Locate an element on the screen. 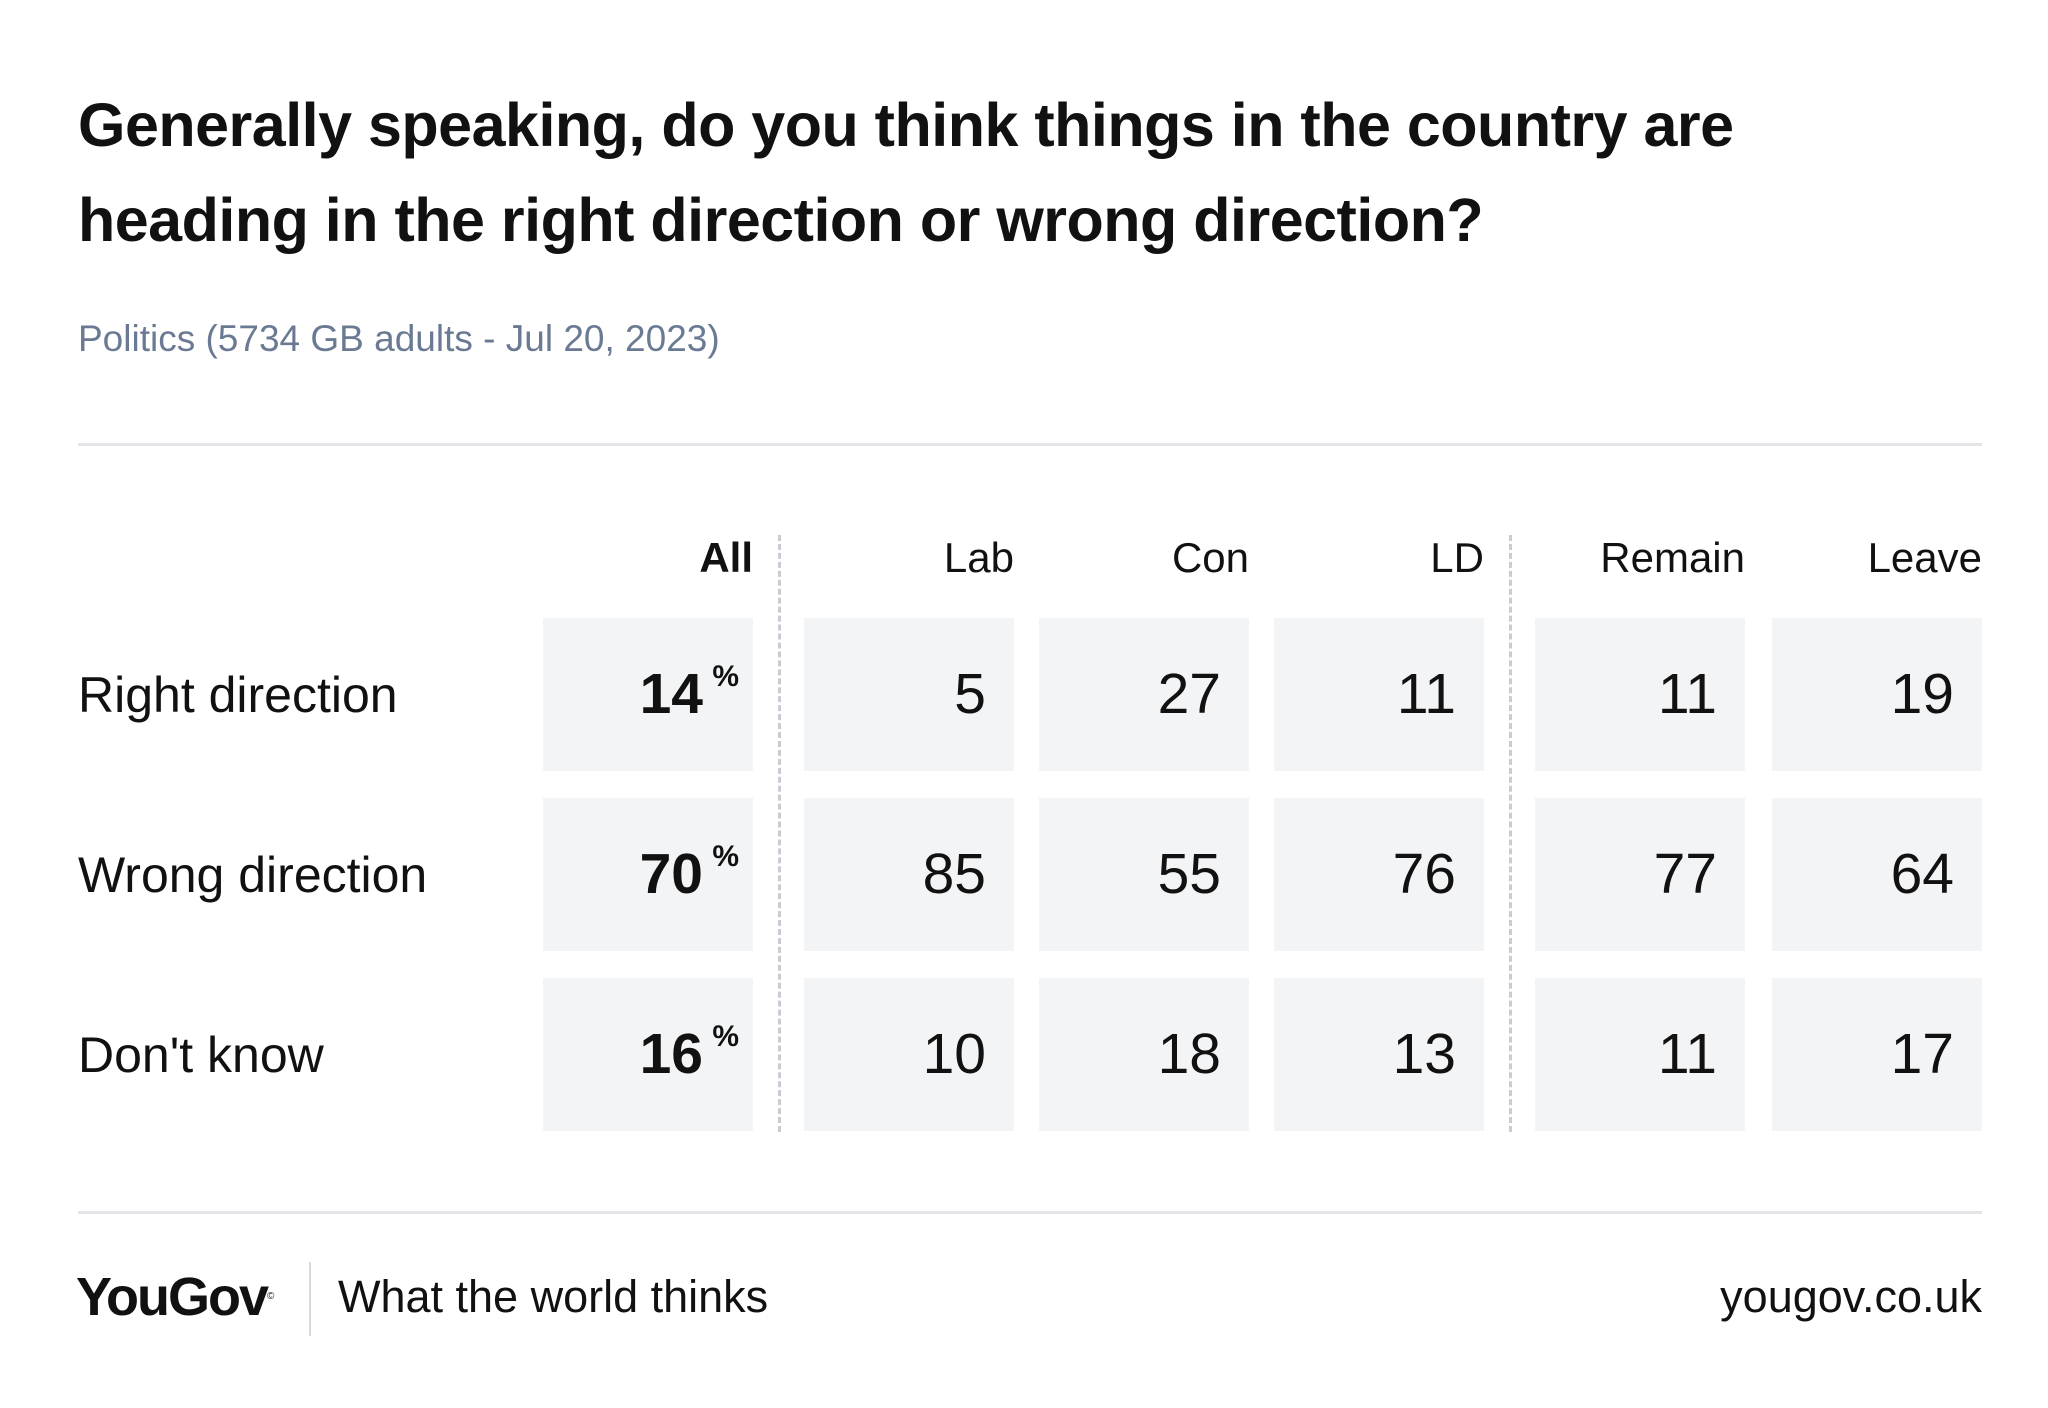 The image size is (2048, 1408). cell-value: 17 is located at coordinates (1922, 1054).